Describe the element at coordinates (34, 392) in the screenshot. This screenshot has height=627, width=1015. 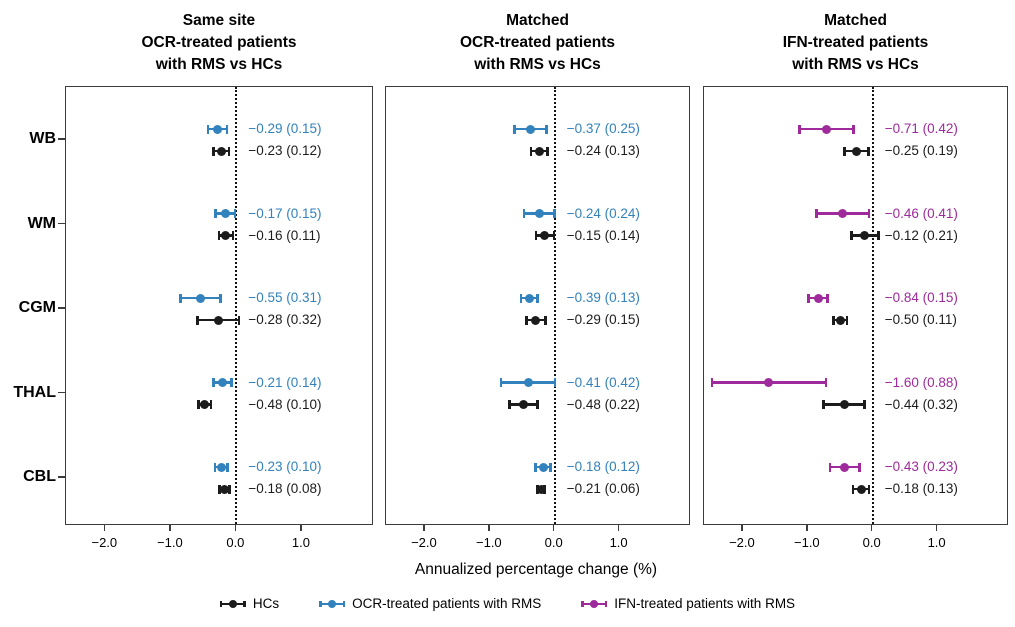
I see `y-axis-category-label: THAL` at that location.